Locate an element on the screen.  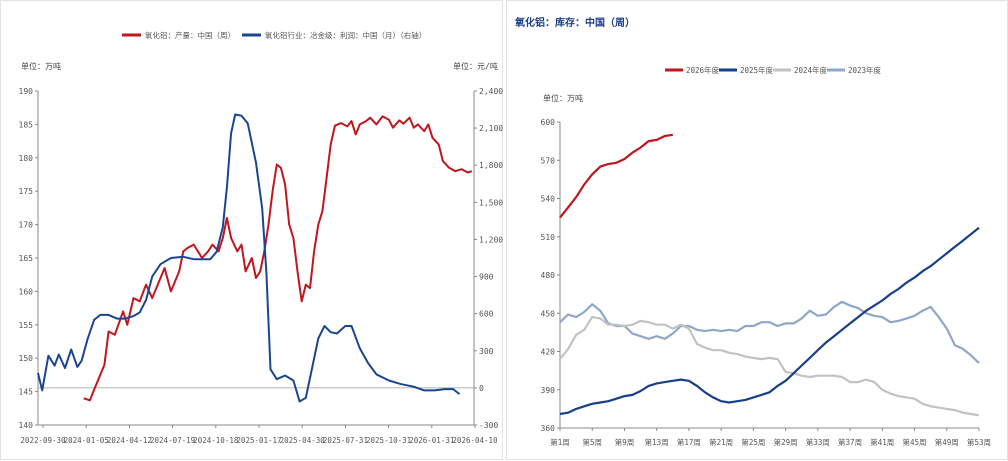
left-tick-label: 150 is located at coordinates (26, 358).